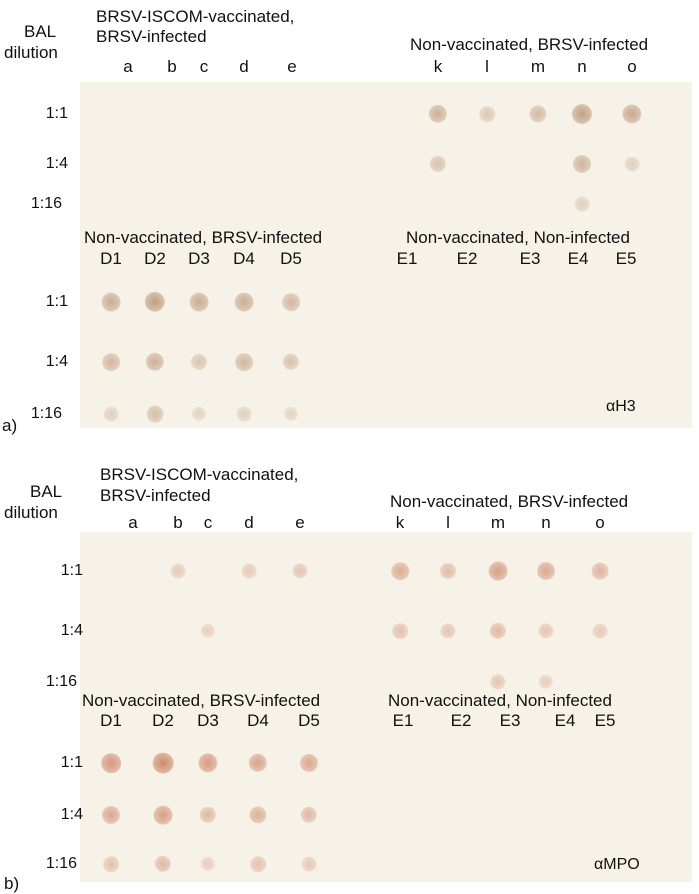  I want to click on column-label: E4, so click(565, 720).